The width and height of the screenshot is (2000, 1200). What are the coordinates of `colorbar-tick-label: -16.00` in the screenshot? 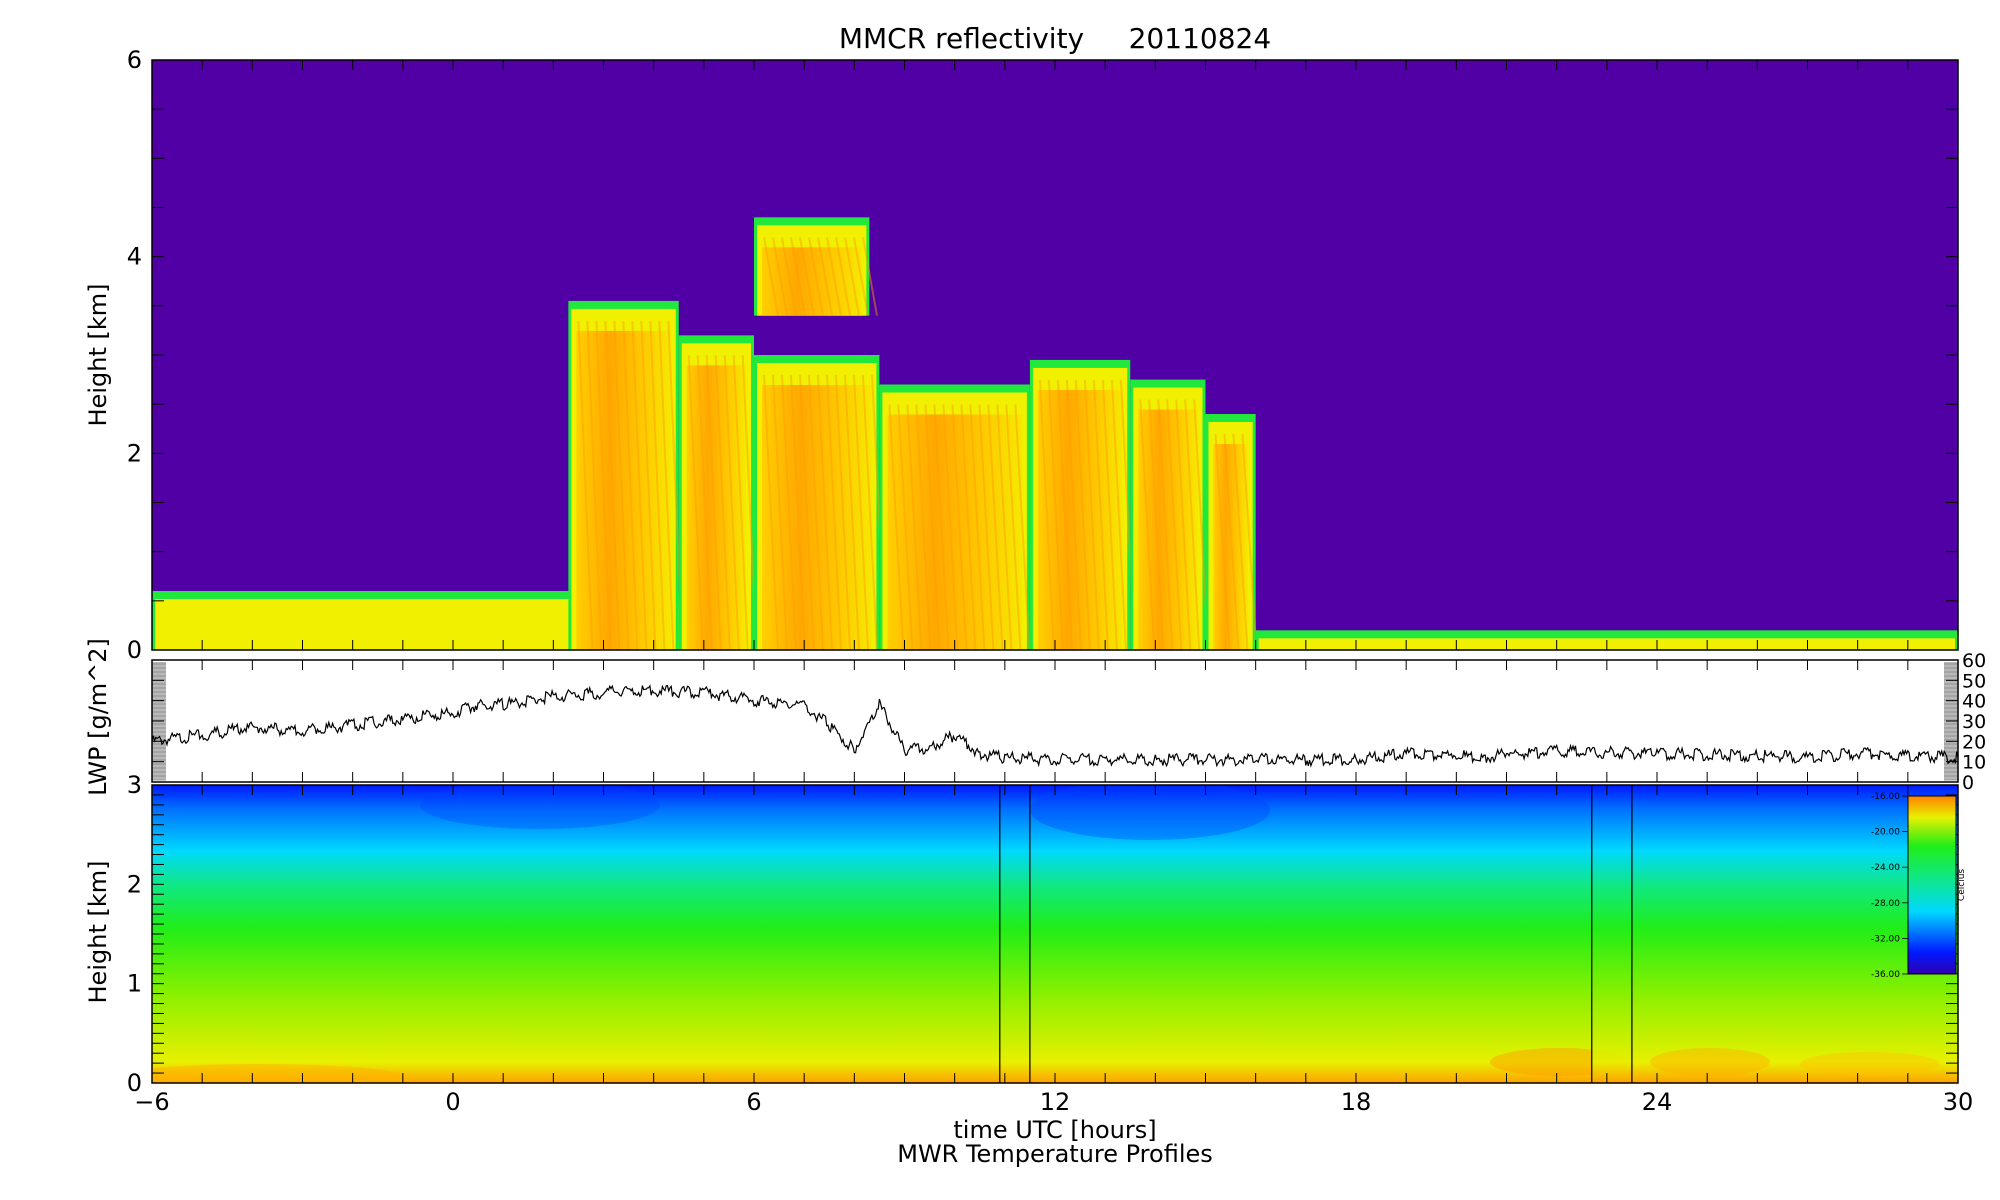 It's located at (1885, 797).